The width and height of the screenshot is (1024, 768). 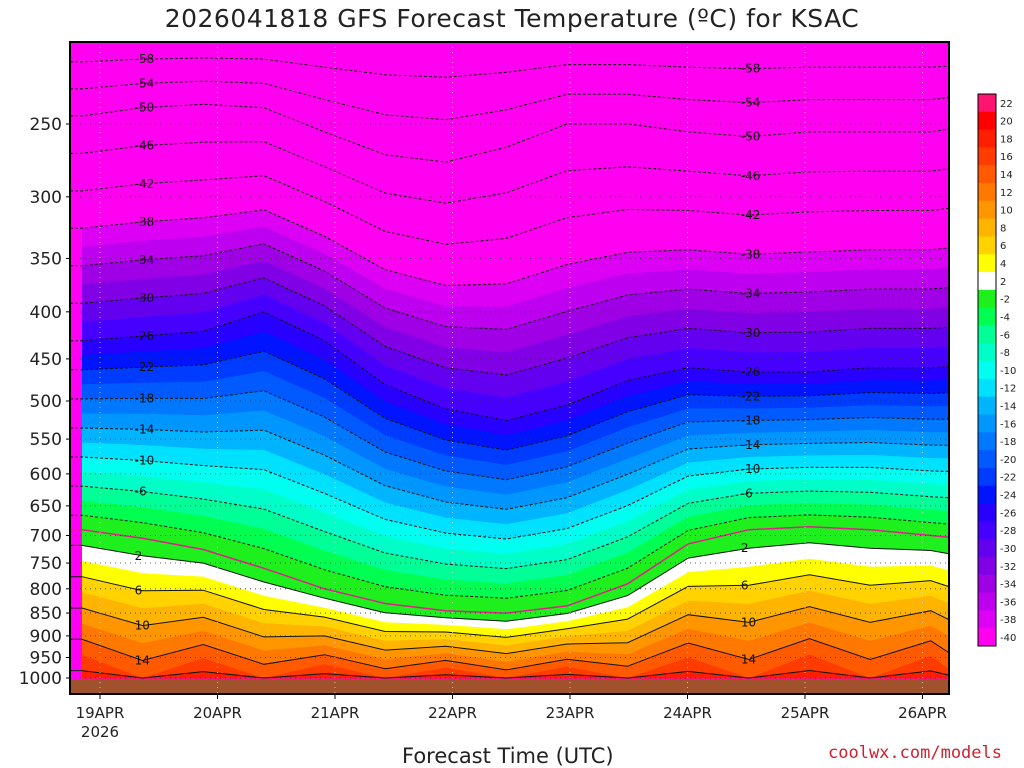 I want to click on colorbar-tick-label: -26, so click(x=1008, y=513).